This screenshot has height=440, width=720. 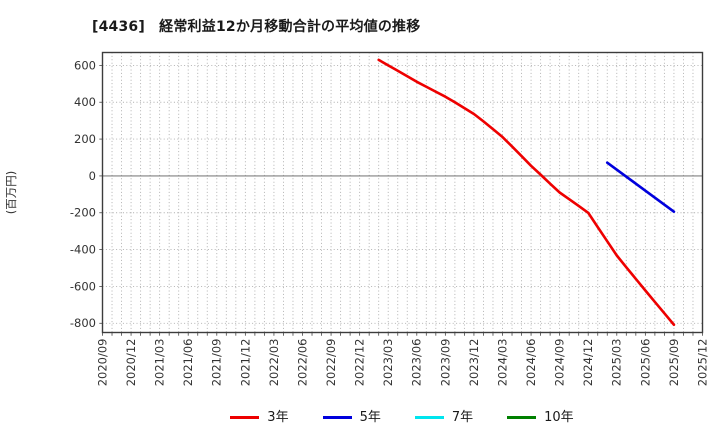 What do you see at coordinates (217, 363) in the screenshot?
I see `x-tick-label: 2021/09` at bounding box center [217, 363].